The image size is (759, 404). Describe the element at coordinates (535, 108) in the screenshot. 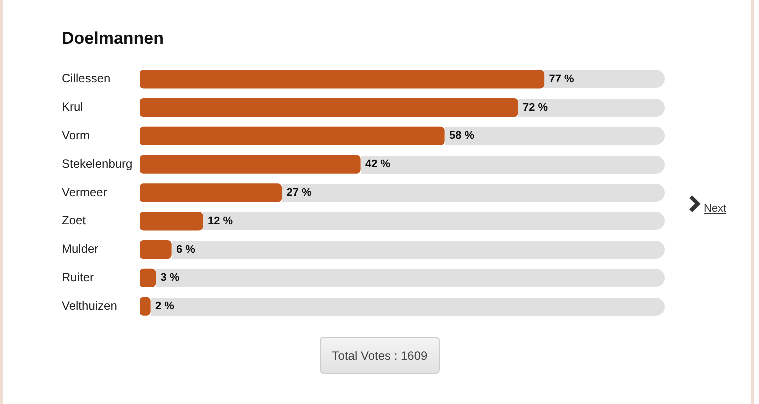

I see `data-label: 72 %` at that location.